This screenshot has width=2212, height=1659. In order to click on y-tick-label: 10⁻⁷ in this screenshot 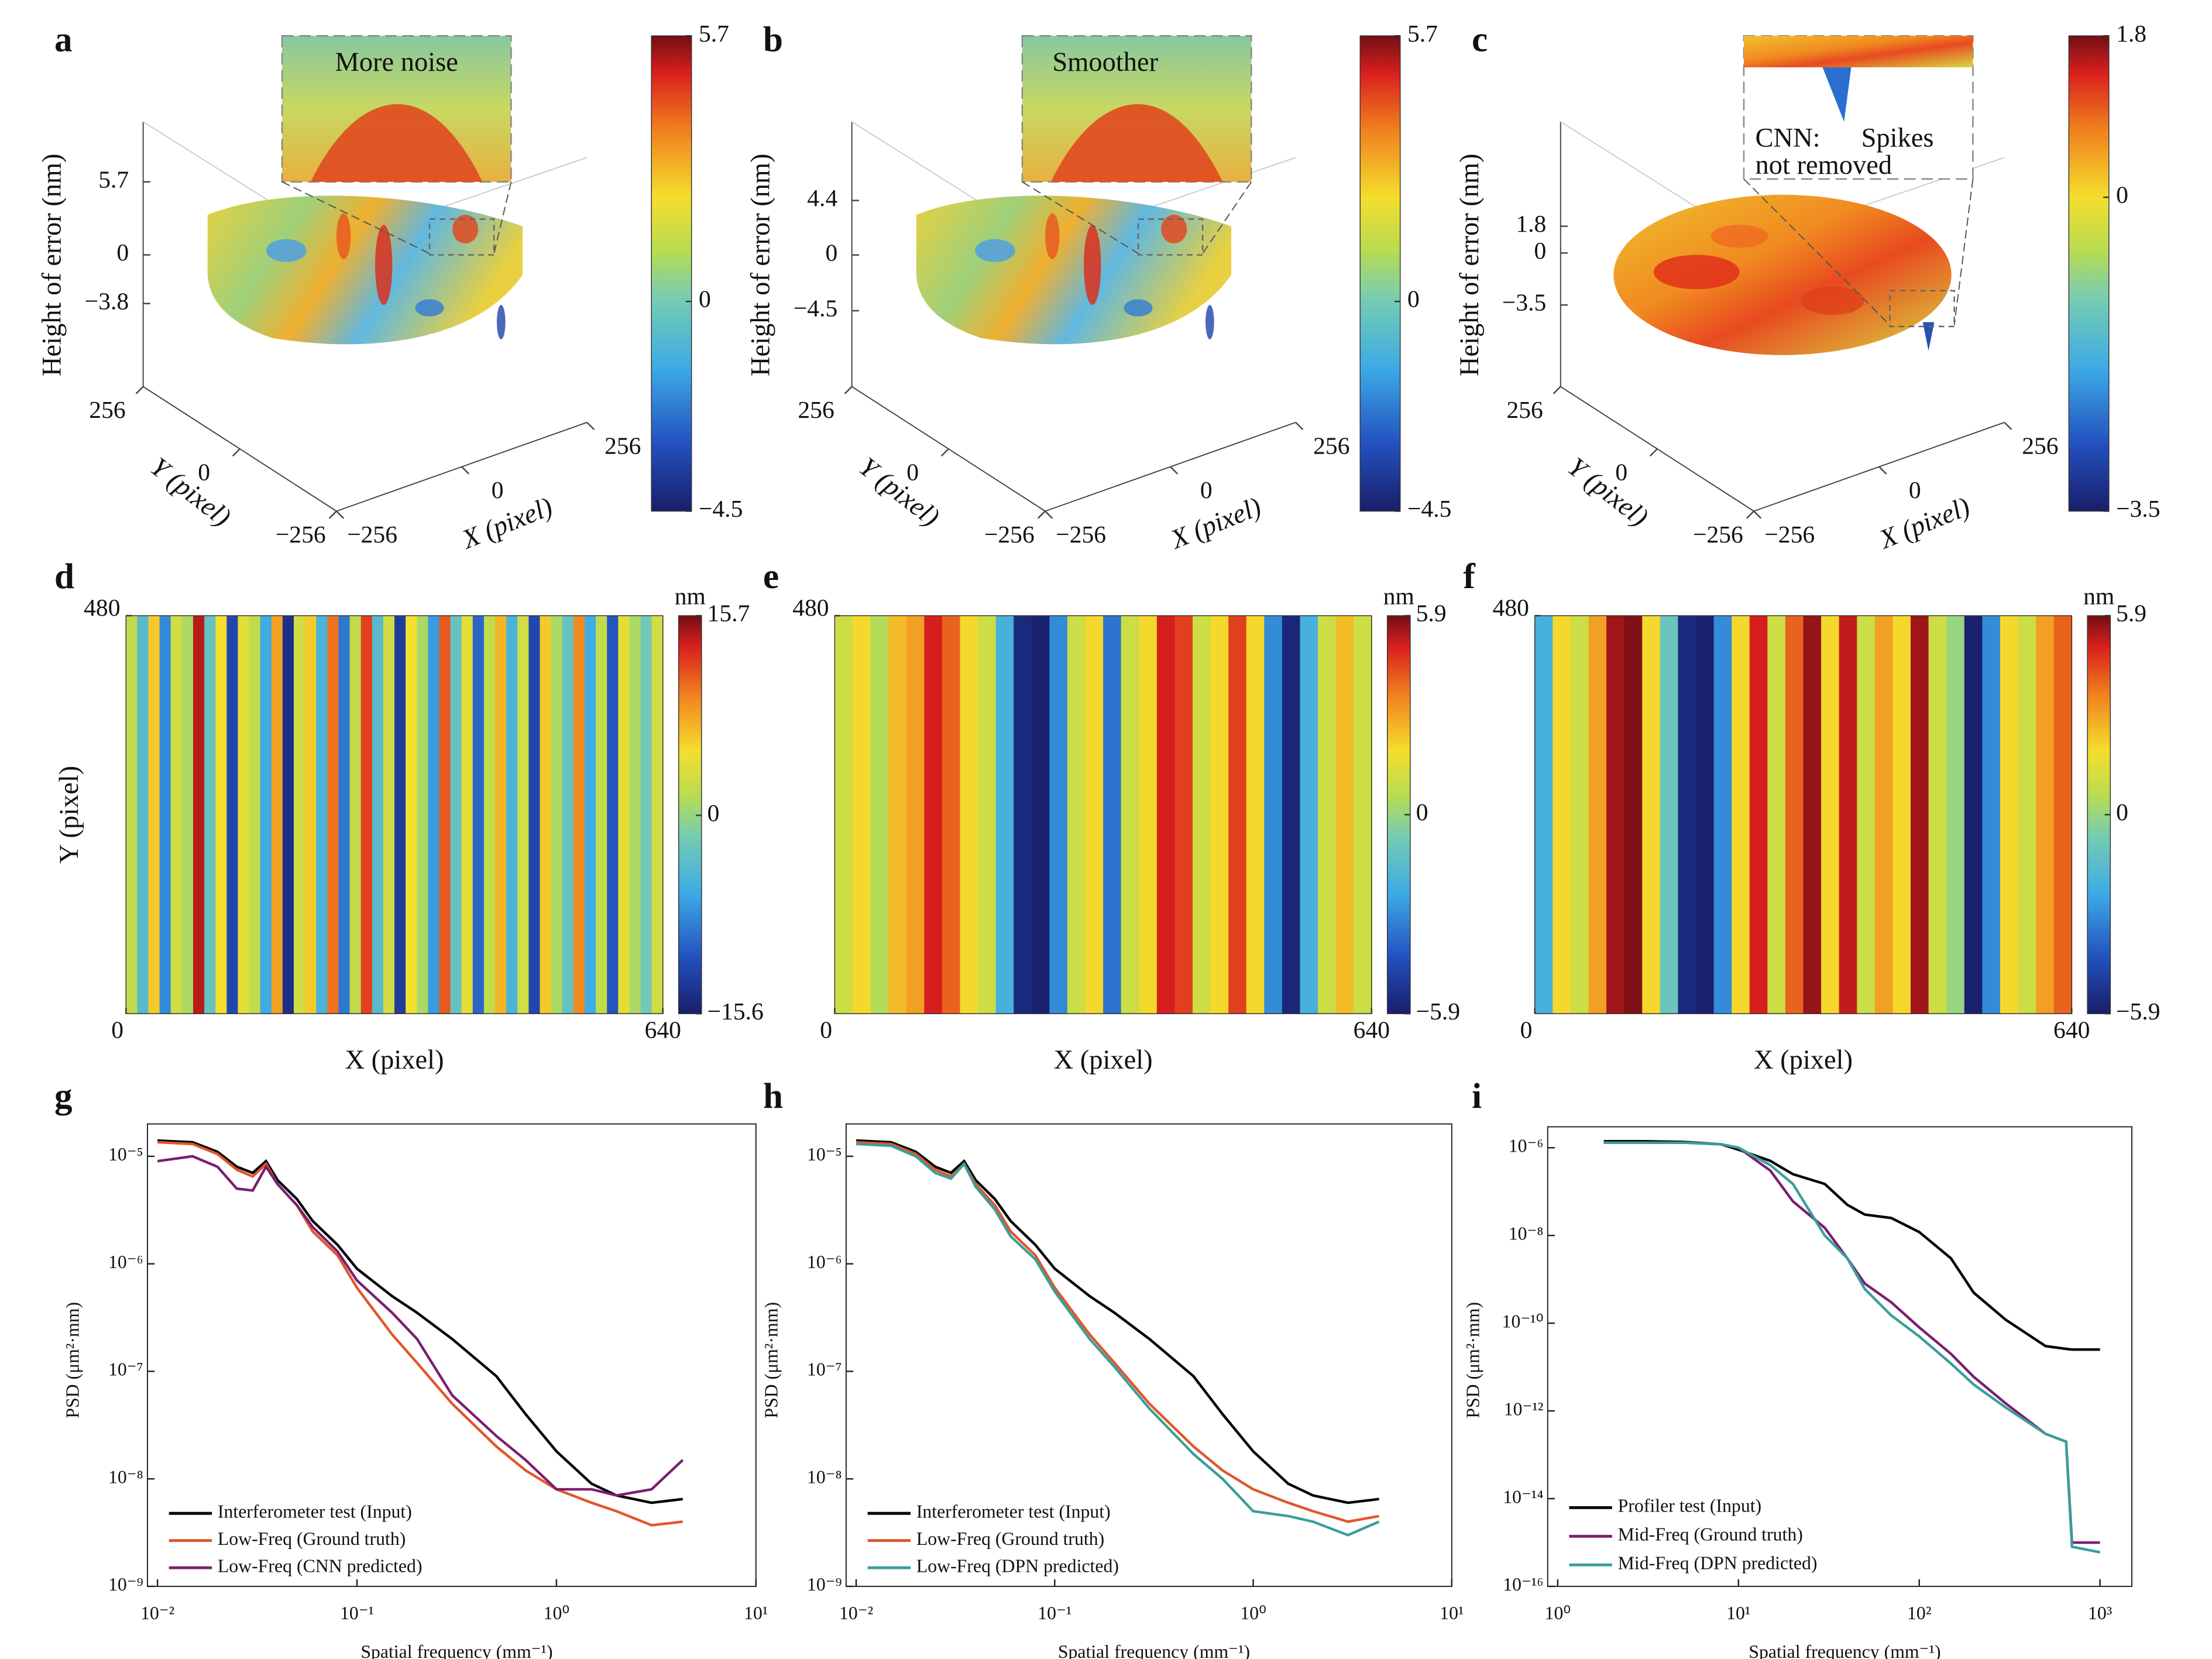, I will do `click(125, 1369)`.